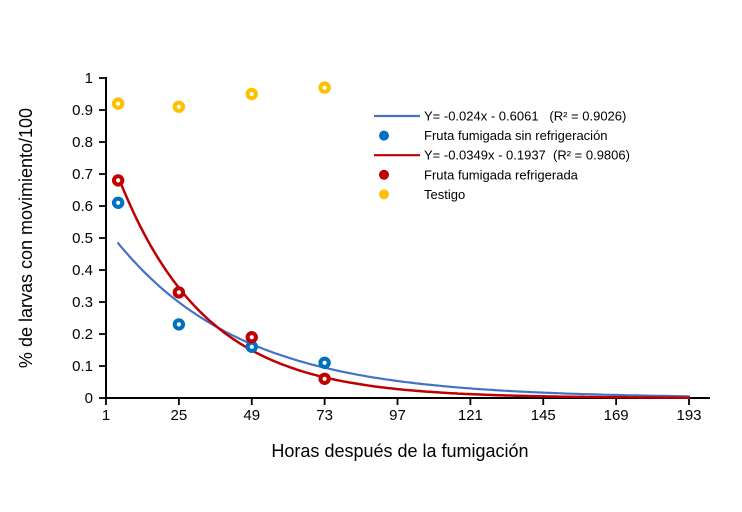 The width and height of the screenshot is (742, 512). Describe the element at coordinates (543, 415) in the screenshot. I see `x-tick-label: 145` at that location.